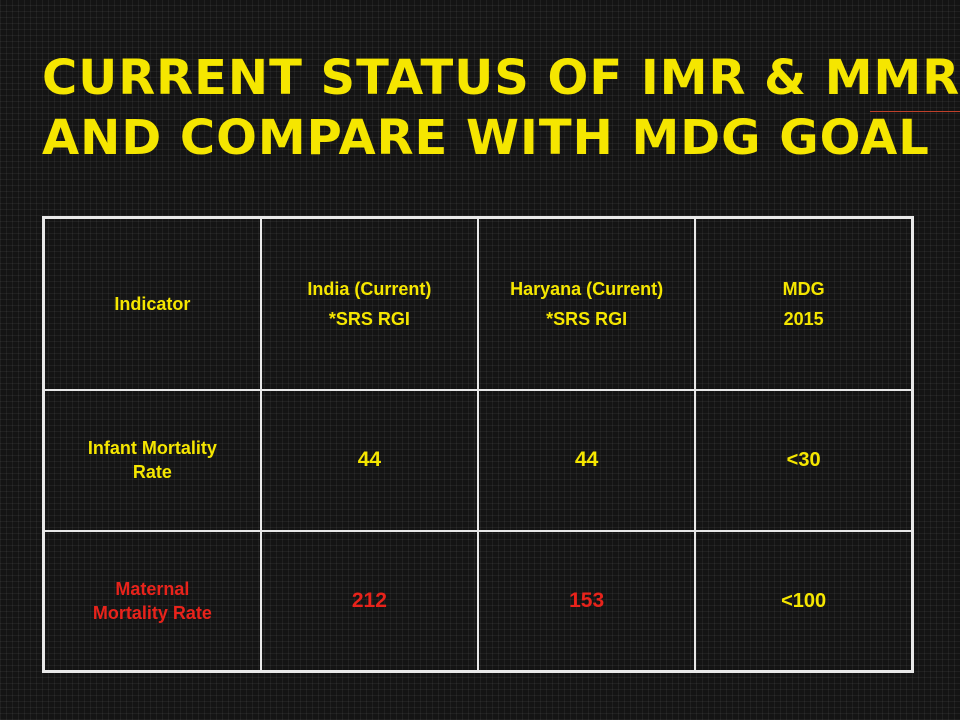  I want to click on header-indicator: Indicator, so click(152, 303).